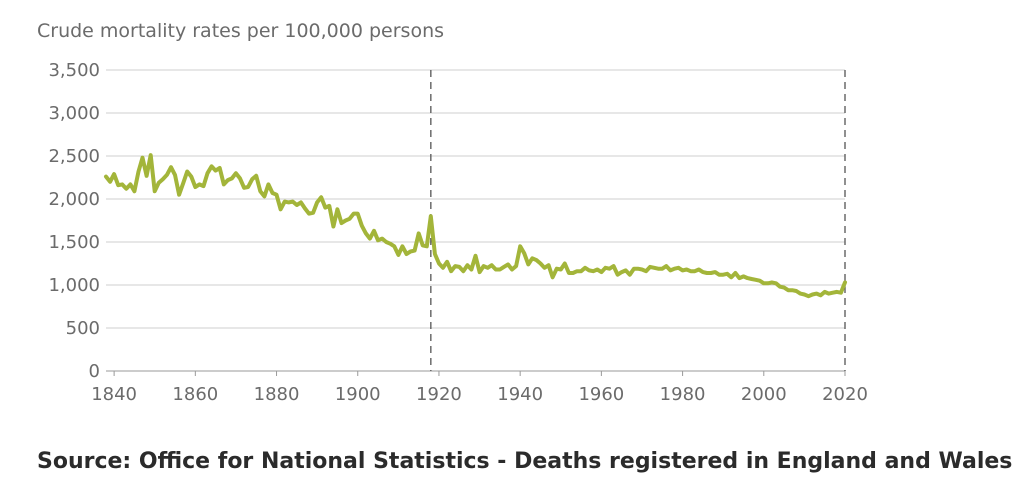 This screenshot has width=1019, height=484. Describe the element at coordinates (601, 394) in the screenshot. I see `x-tick-label: 1960` at that location.